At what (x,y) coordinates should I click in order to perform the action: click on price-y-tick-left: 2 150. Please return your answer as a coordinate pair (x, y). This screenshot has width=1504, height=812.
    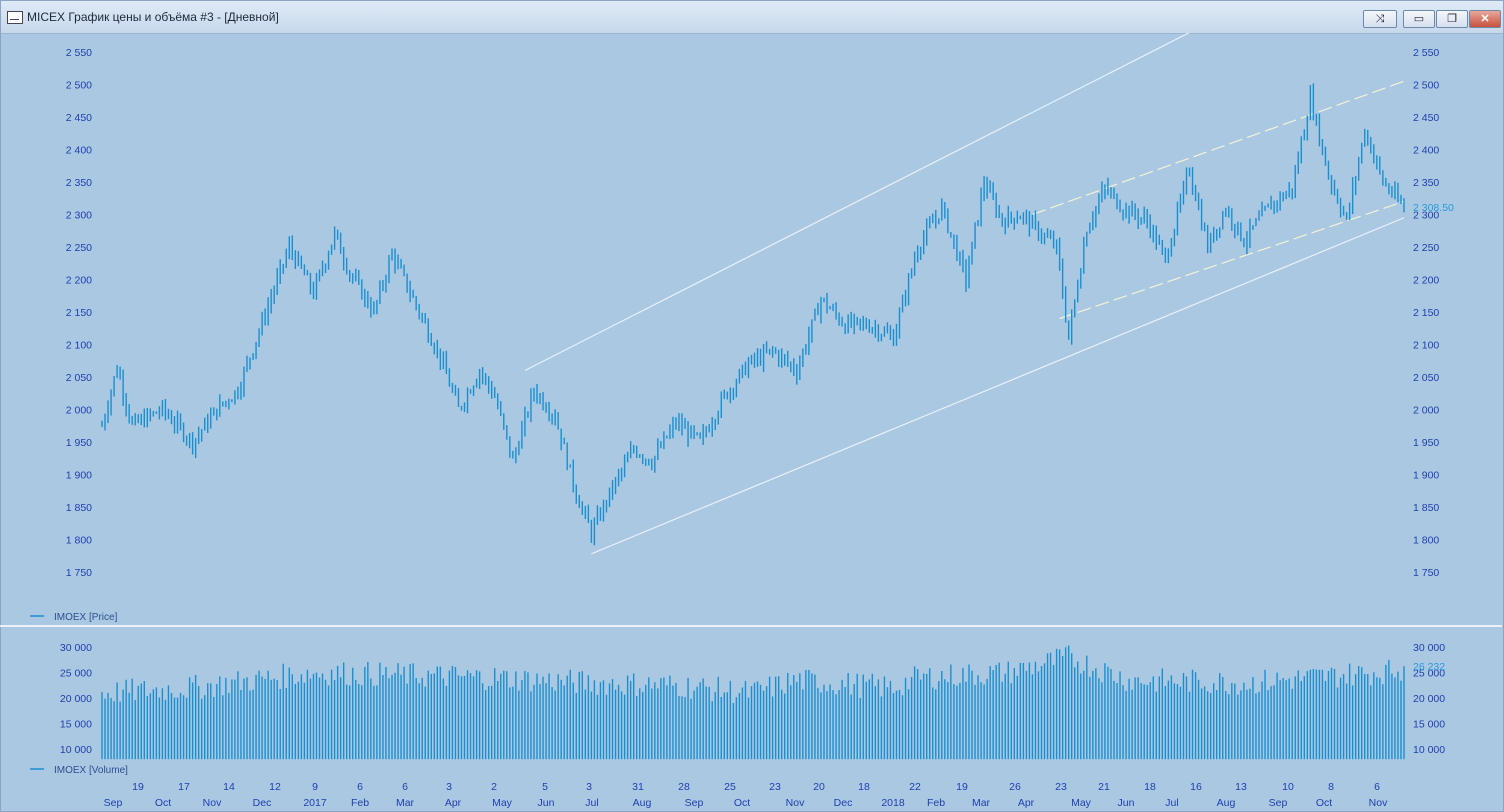
    Looking at the image, I should click on (79, 313).